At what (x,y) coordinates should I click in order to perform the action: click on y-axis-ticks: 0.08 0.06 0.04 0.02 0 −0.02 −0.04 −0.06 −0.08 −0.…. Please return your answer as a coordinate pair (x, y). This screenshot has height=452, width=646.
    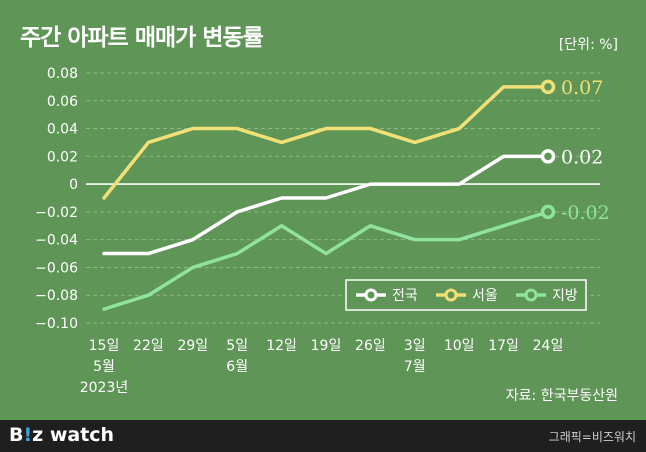
    Looking at the image, I should click on (56, 199).